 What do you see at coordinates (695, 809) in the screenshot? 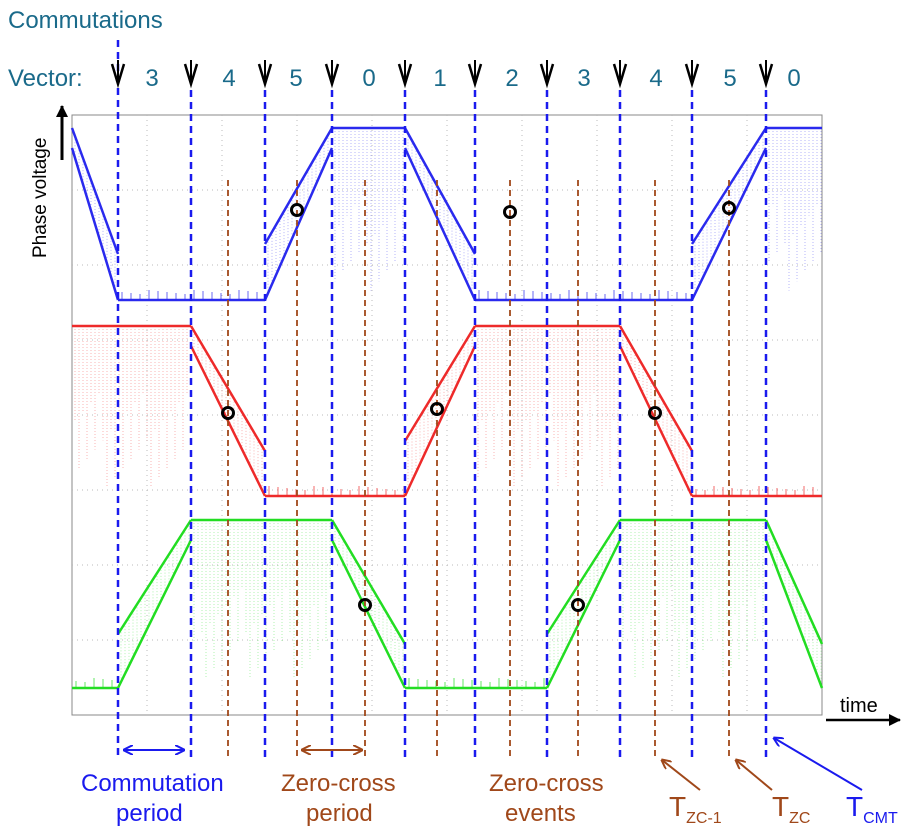
I see `t-zc-prev-label: TZC-1` at bounding box center [695, 809].